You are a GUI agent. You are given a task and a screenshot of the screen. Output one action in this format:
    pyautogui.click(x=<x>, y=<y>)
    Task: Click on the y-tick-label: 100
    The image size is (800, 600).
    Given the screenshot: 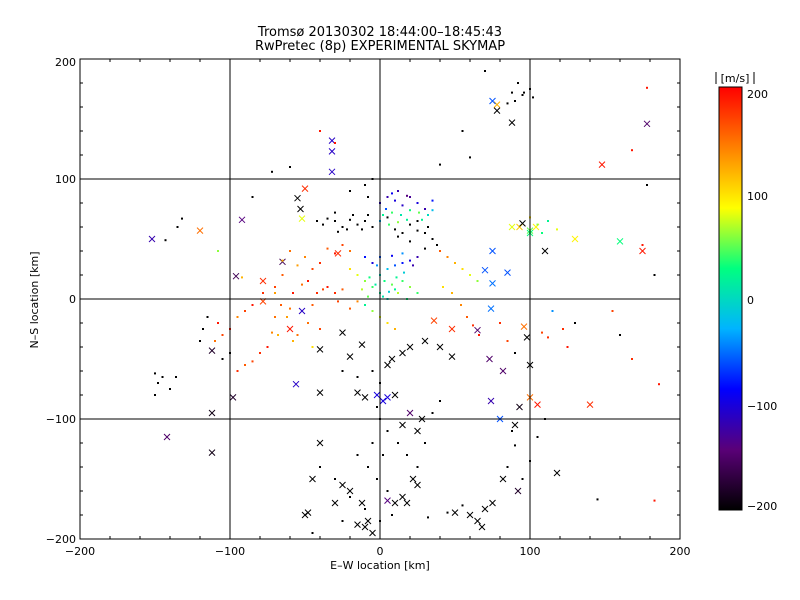 What is the action you would take?
    pyautogui.click(x=65, y=179)
    